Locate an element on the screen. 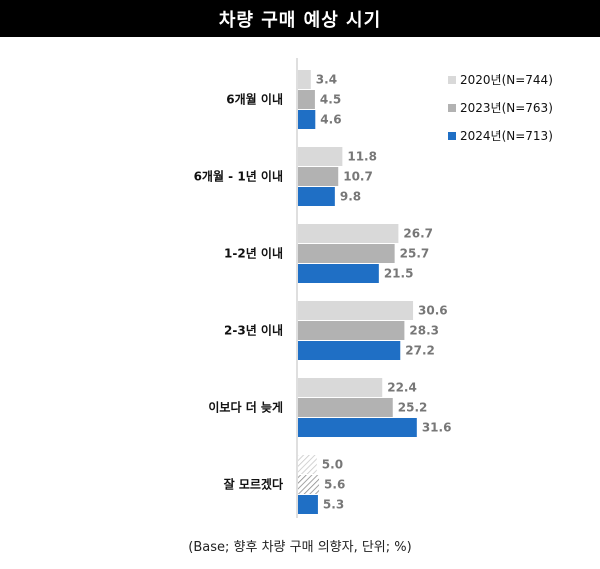  data-label: 25.2 is located at coordinates (413, 408).